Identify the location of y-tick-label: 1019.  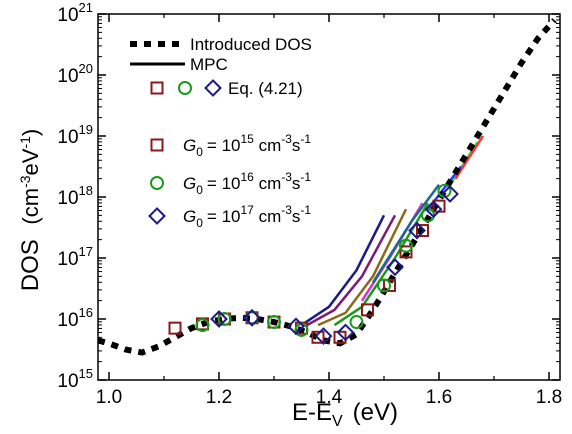
(75, 135).